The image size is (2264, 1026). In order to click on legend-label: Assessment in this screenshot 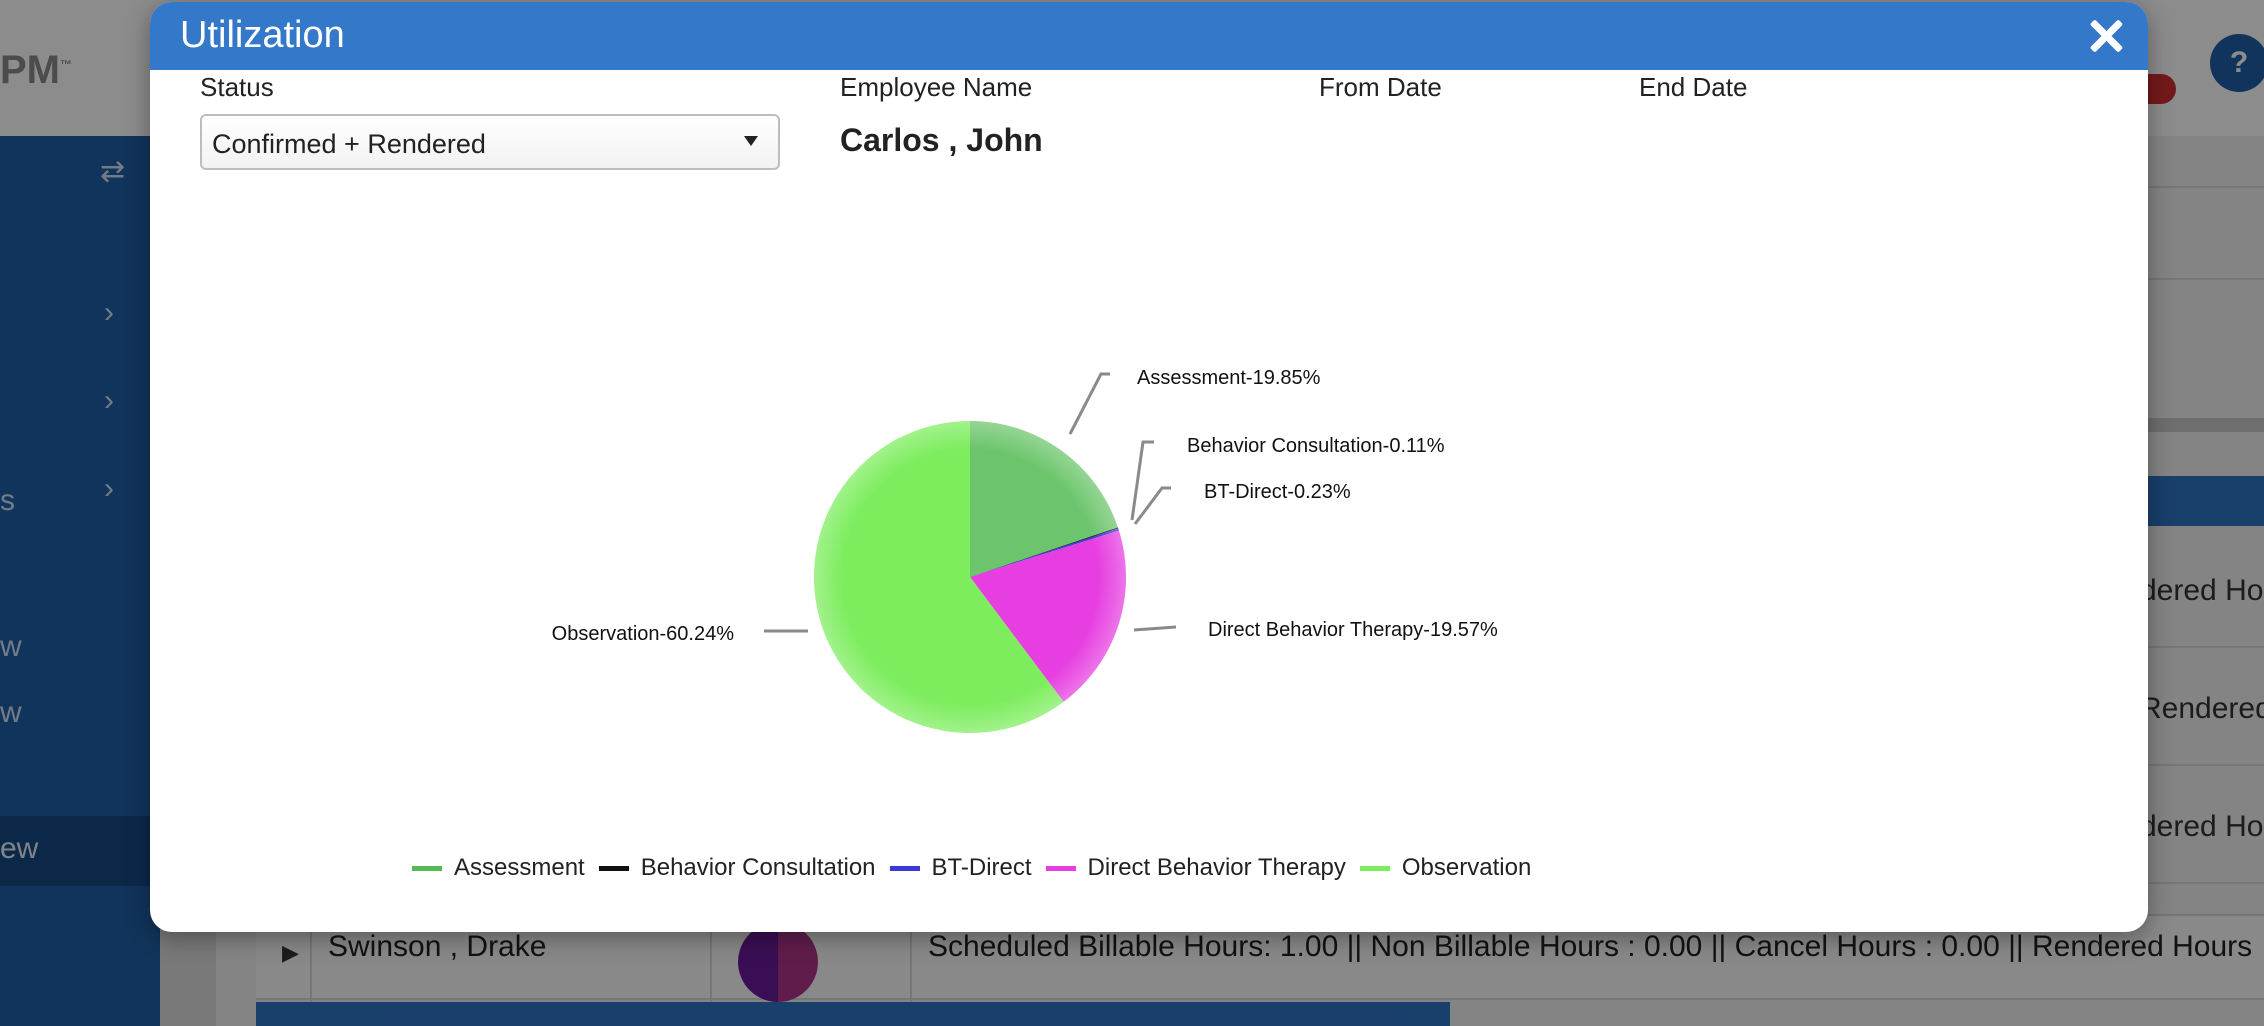, I will do `click(519, 867)`.